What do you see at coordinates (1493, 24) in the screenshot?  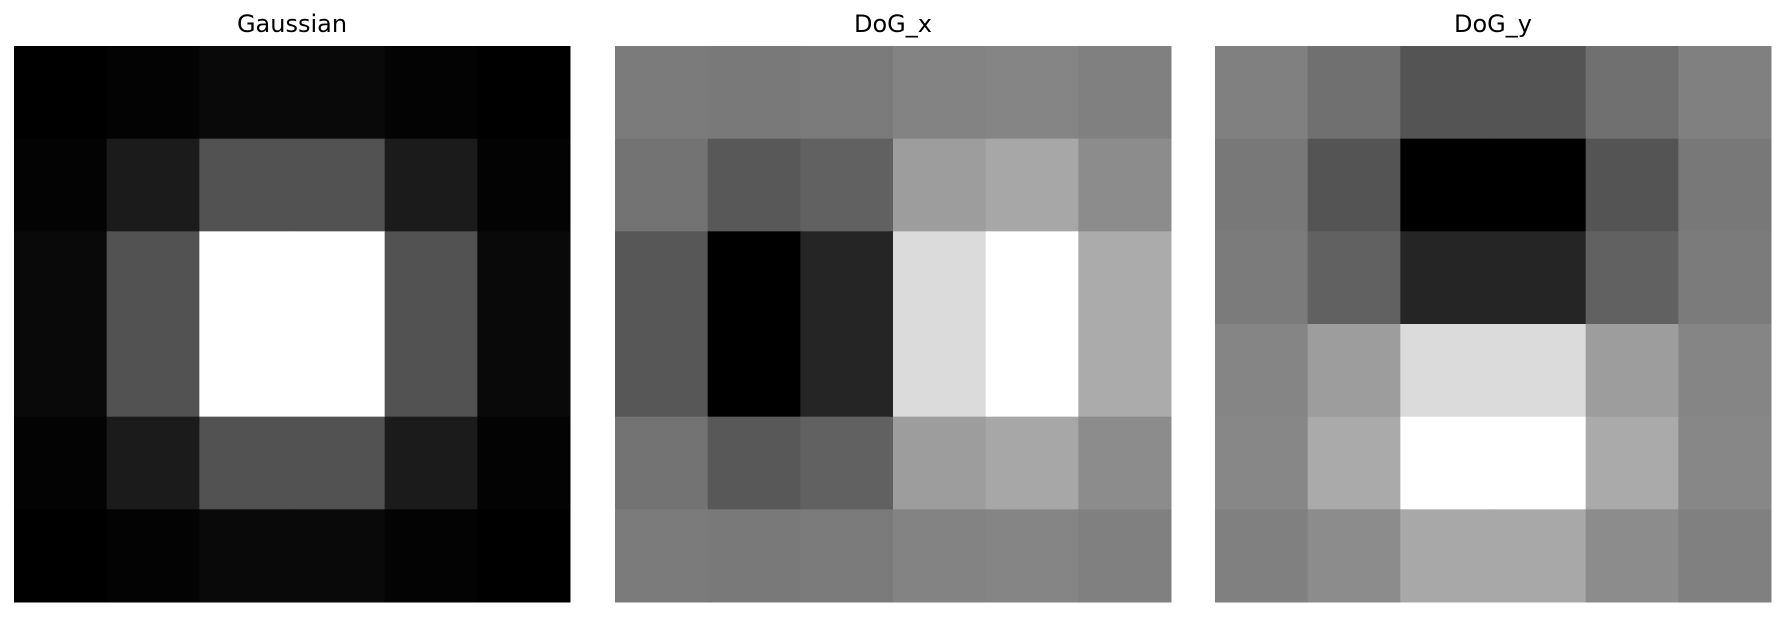 I see `dog-y-title: DoG_y` at bounding box center [1493, 24].